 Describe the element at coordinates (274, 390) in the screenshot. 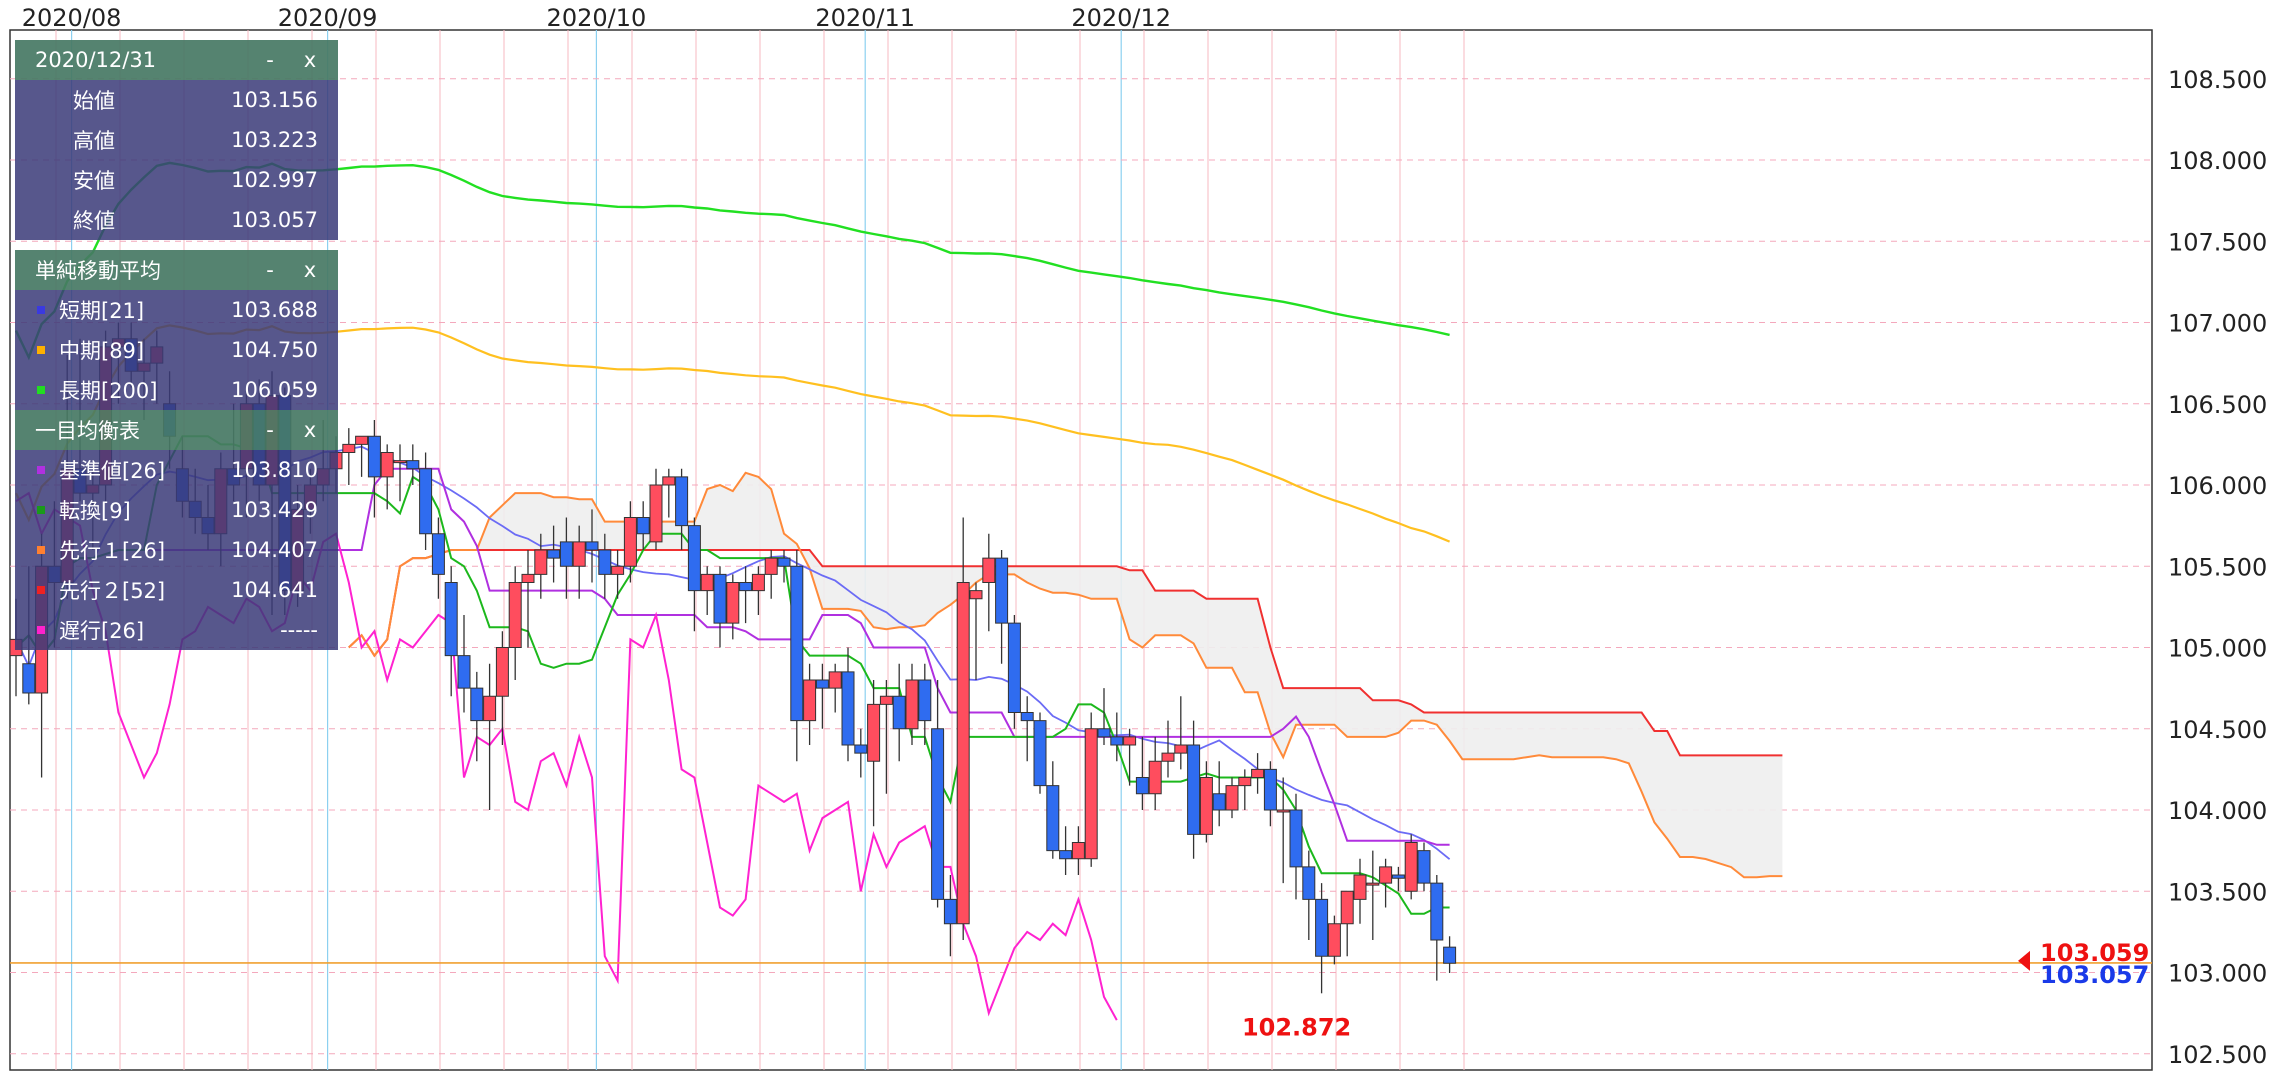

I see `sma-value: 106.059` at that location.